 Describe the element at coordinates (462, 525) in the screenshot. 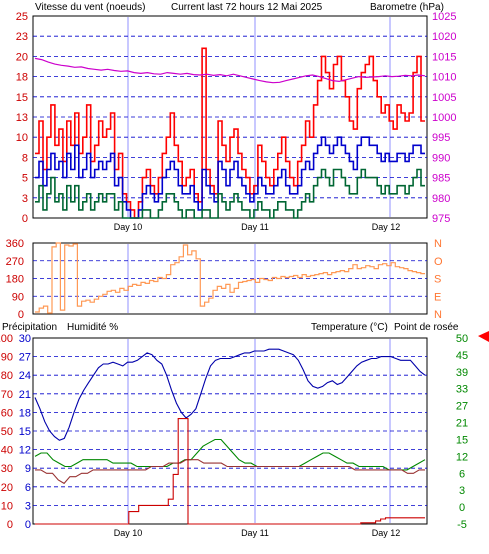

I see `thermo-panel-y2tick: -5` at that location.